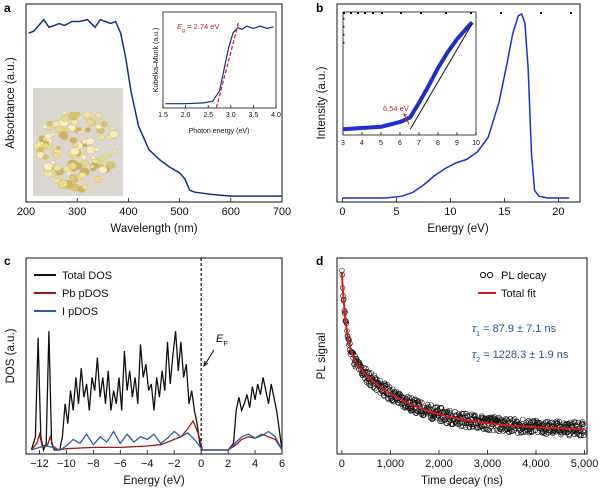 The image size is (600, 492). Describe the element at coordinates (319, 261) in the screenshot. I see `panel-d-letter: d` at that location.